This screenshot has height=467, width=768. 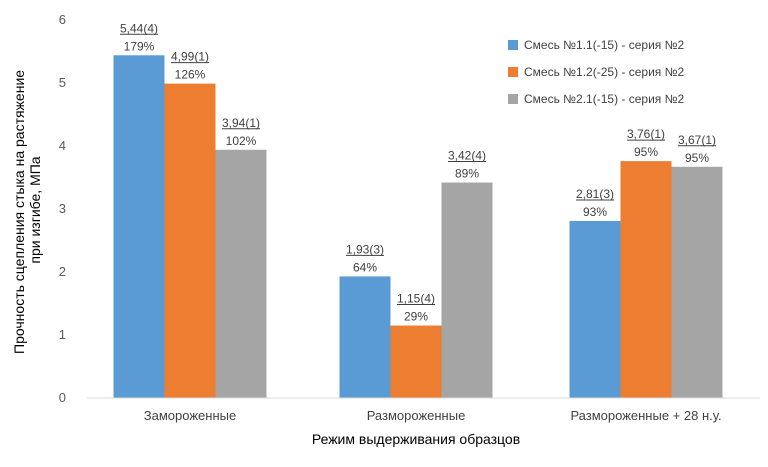 I want to click on data-label-percent: 29%, so click(x=416, y=317).